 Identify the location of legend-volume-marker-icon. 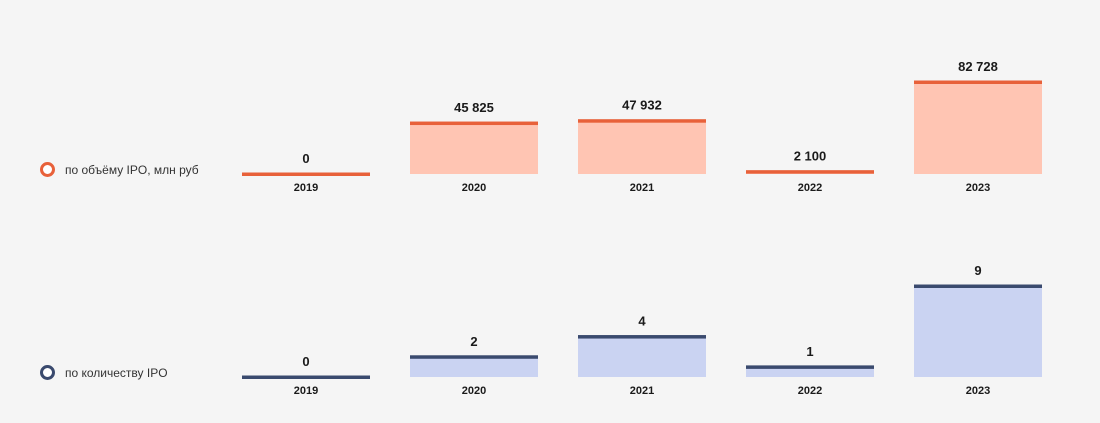
(47, 169).